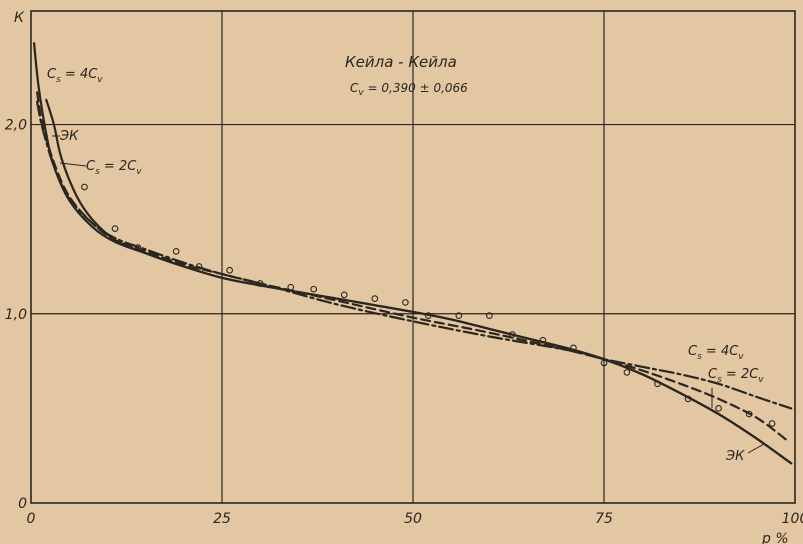  Describe the element at coordinates (756, 448) in the screenshot. I see `annotation-leader-ek-right` at that location.